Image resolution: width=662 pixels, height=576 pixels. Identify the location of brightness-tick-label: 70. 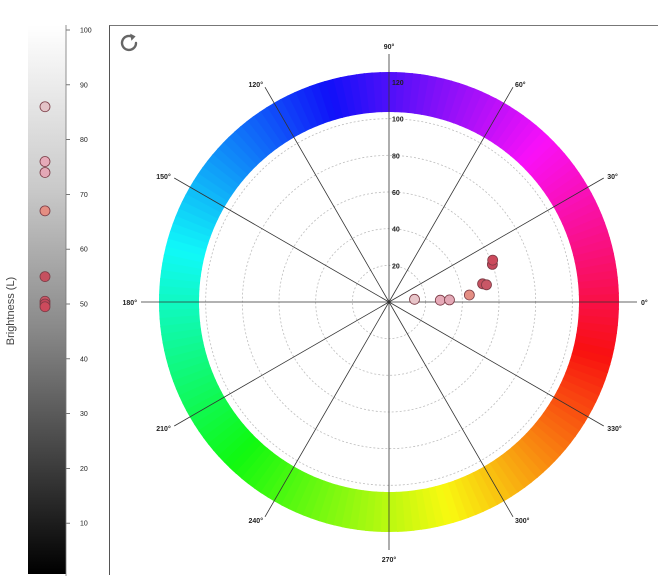
(84, 195).